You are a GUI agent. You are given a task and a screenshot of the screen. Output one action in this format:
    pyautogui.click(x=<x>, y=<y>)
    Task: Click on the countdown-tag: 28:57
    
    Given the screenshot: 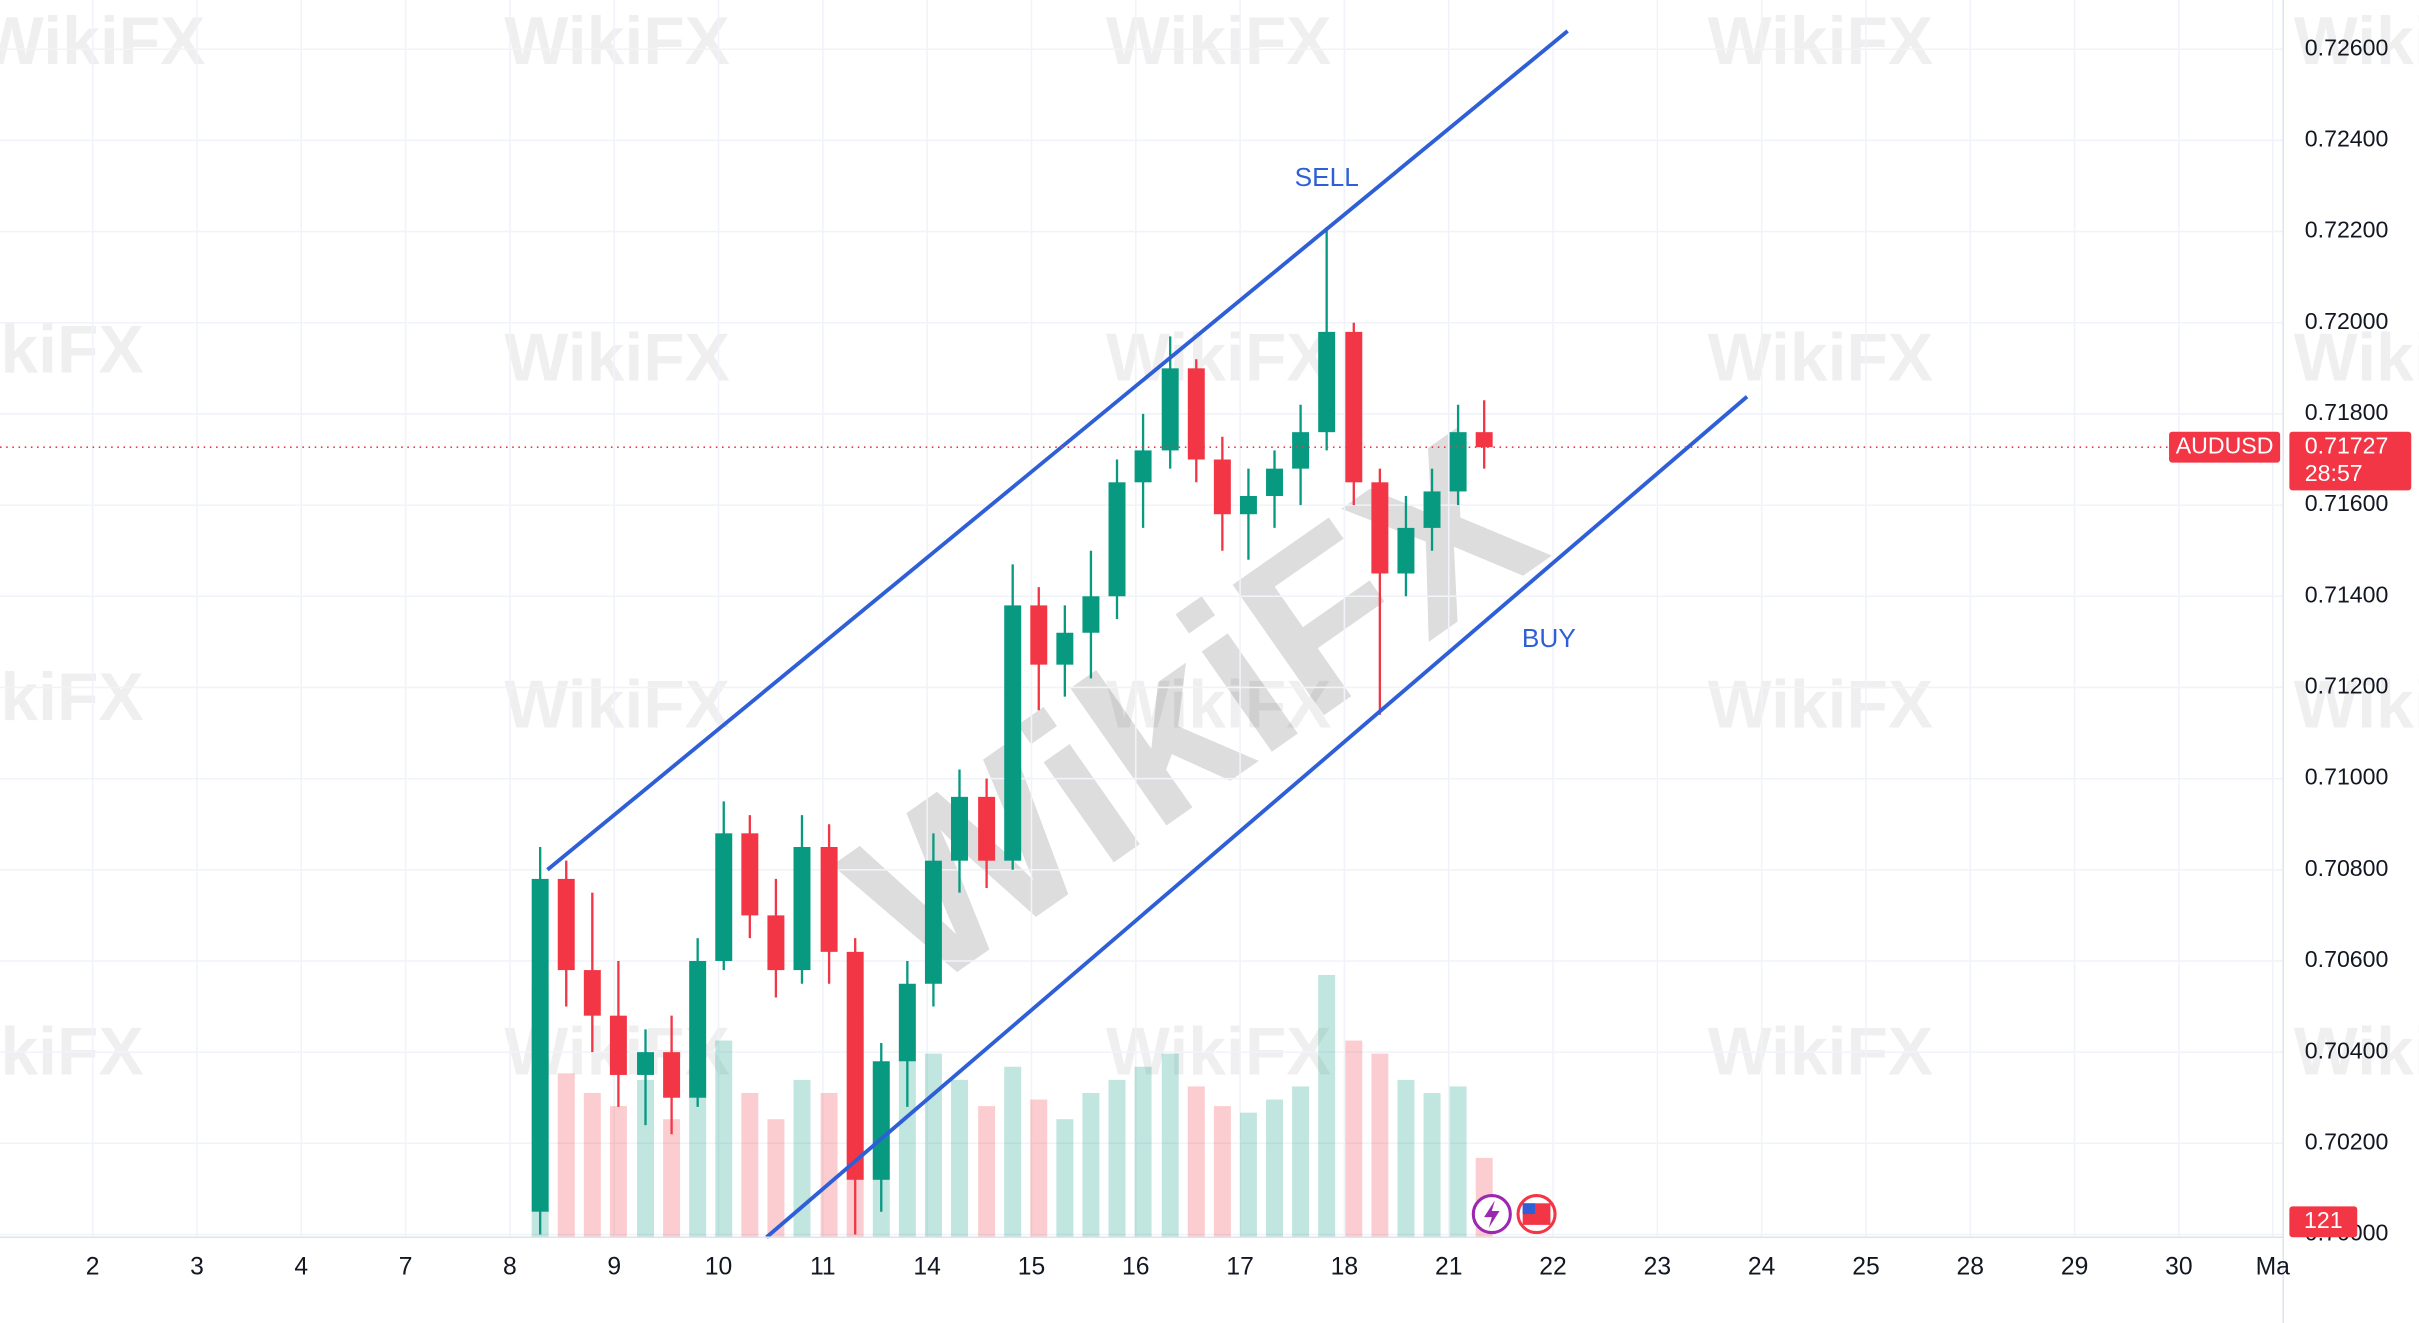 What is the action you would take?
    pyautogui.click(x=2334, y=473)
    